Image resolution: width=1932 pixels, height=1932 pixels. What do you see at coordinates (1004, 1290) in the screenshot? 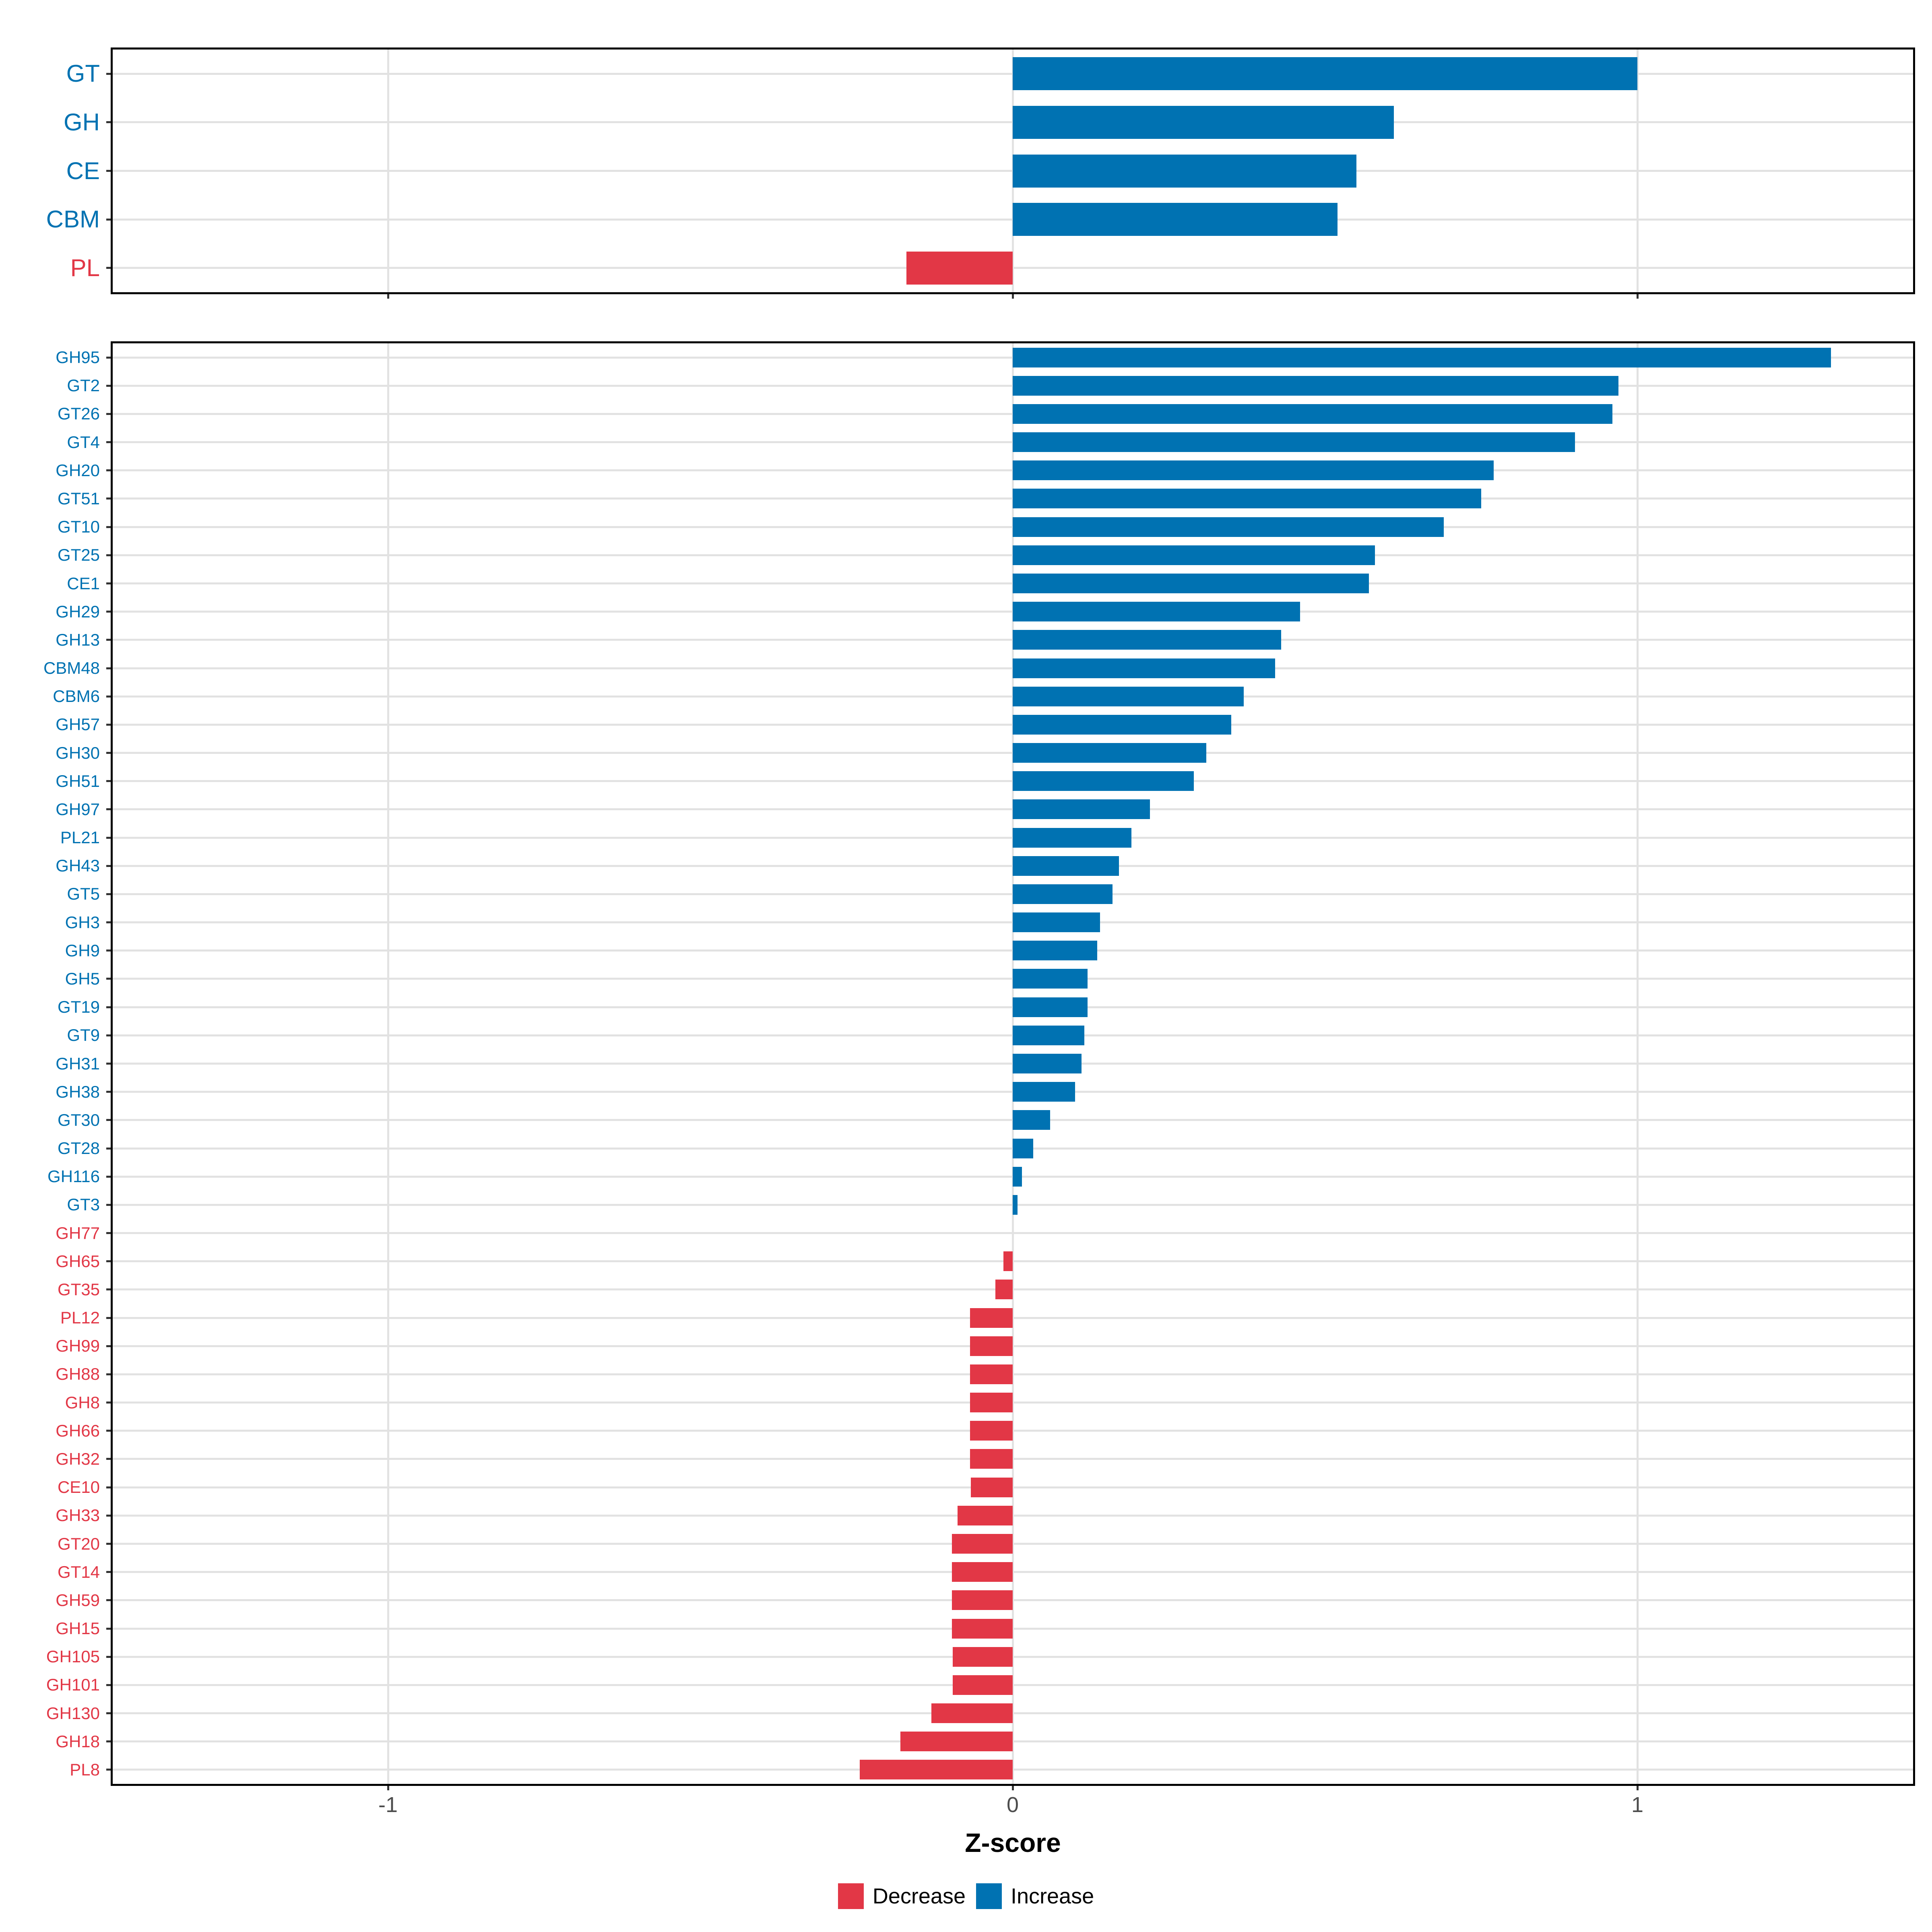
I see `bar-GT35` at bounding box center [1004, 1290].